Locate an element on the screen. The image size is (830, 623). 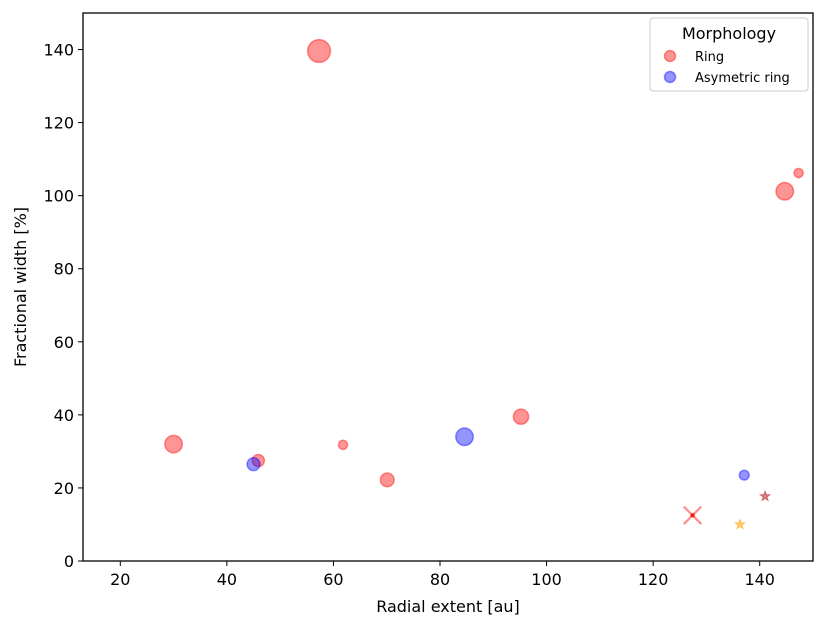
legend-label: Asymetric ring is located at coordinates (742, 78).